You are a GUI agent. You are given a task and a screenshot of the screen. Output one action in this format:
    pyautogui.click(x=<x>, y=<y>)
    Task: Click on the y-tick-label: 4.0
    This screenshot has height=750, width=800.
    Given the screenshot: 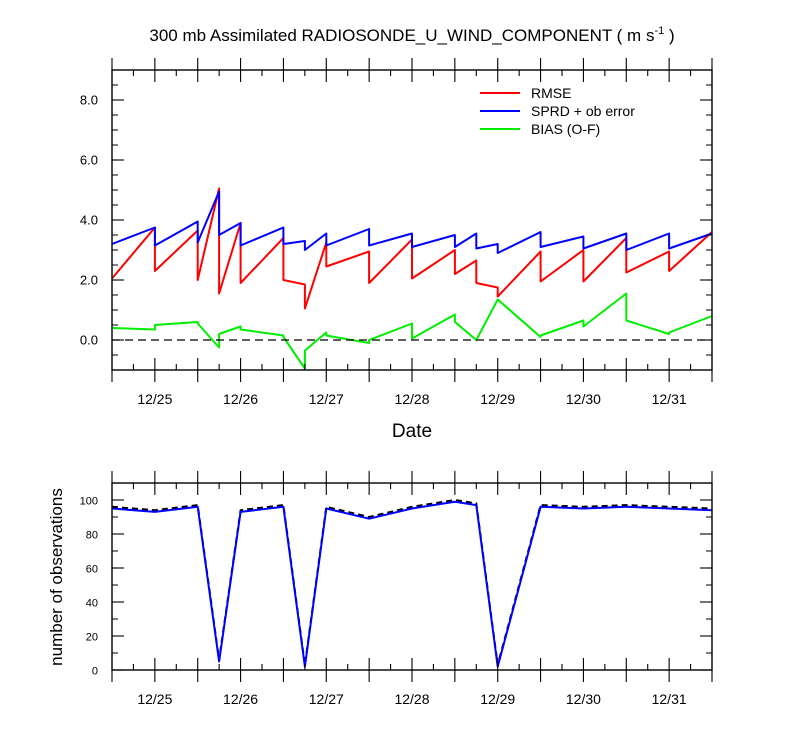 What is the action you would take?
    pyautogui.click(x=89, y=220)
    